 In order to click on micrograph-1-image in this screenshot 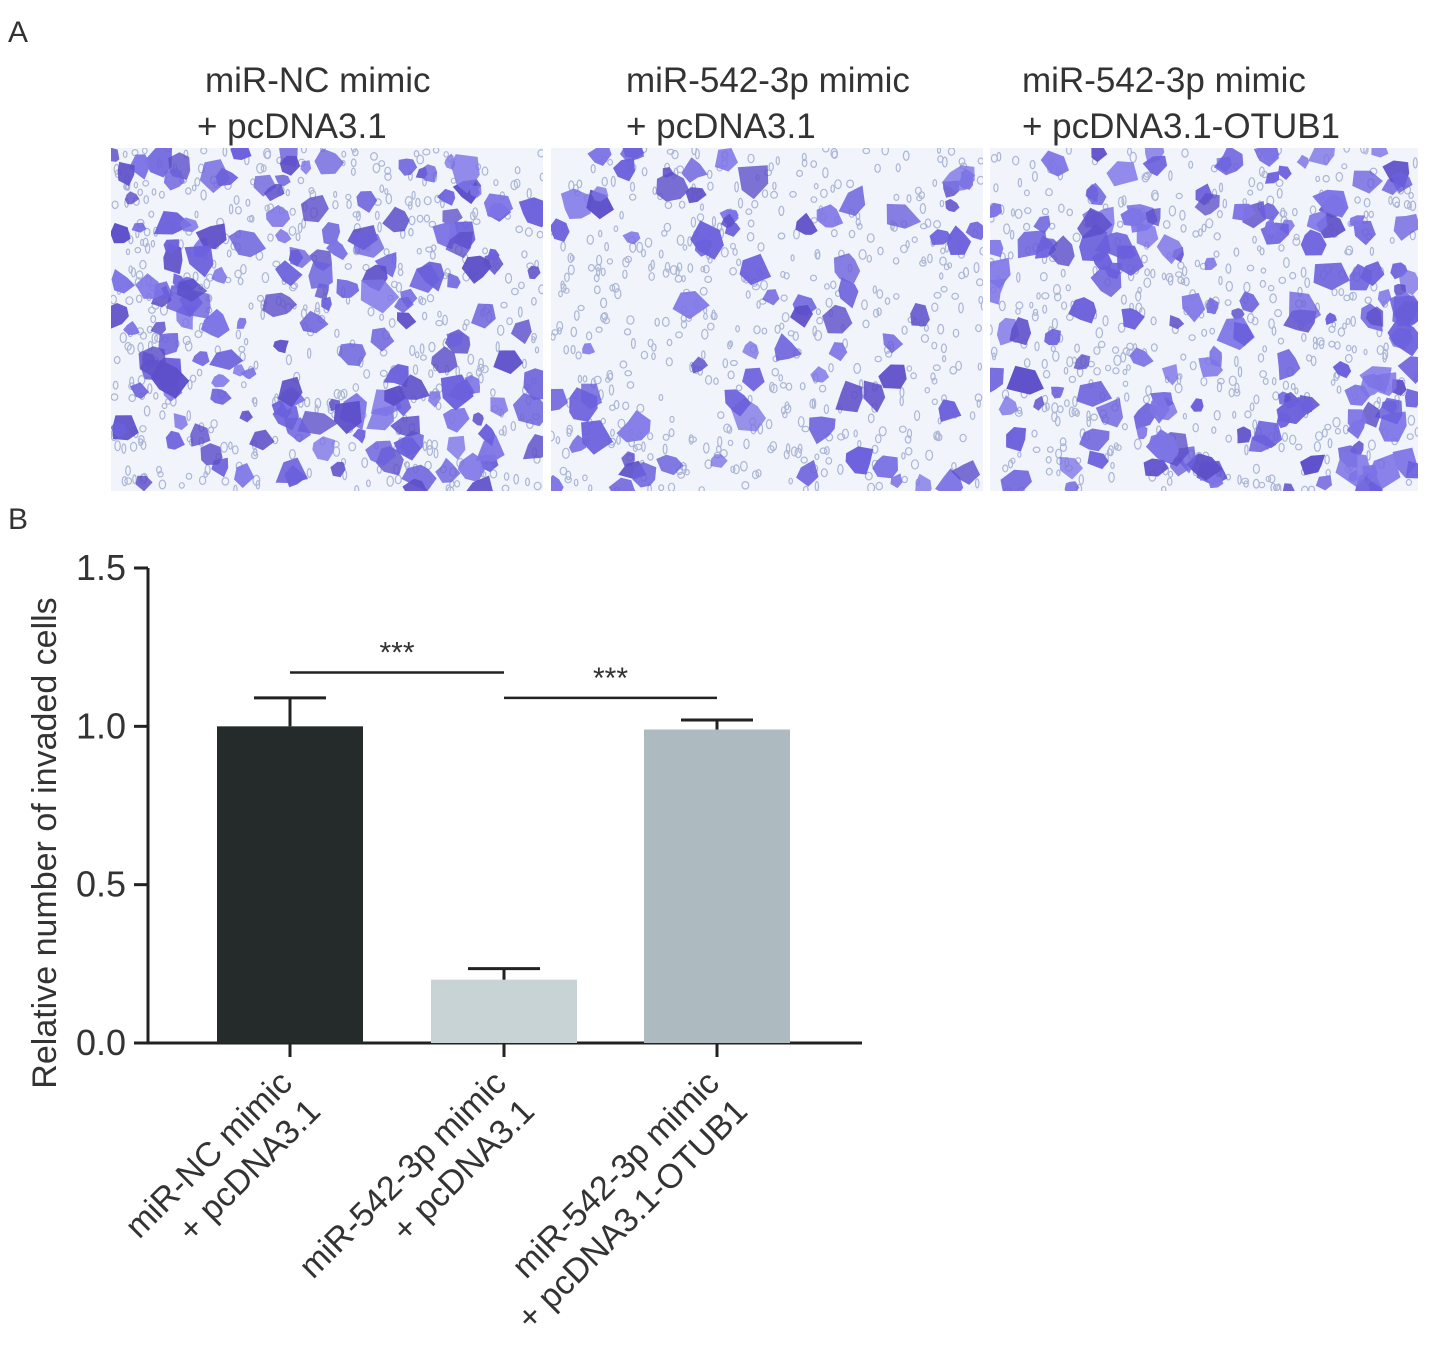, I will do `click(327, 319)`.